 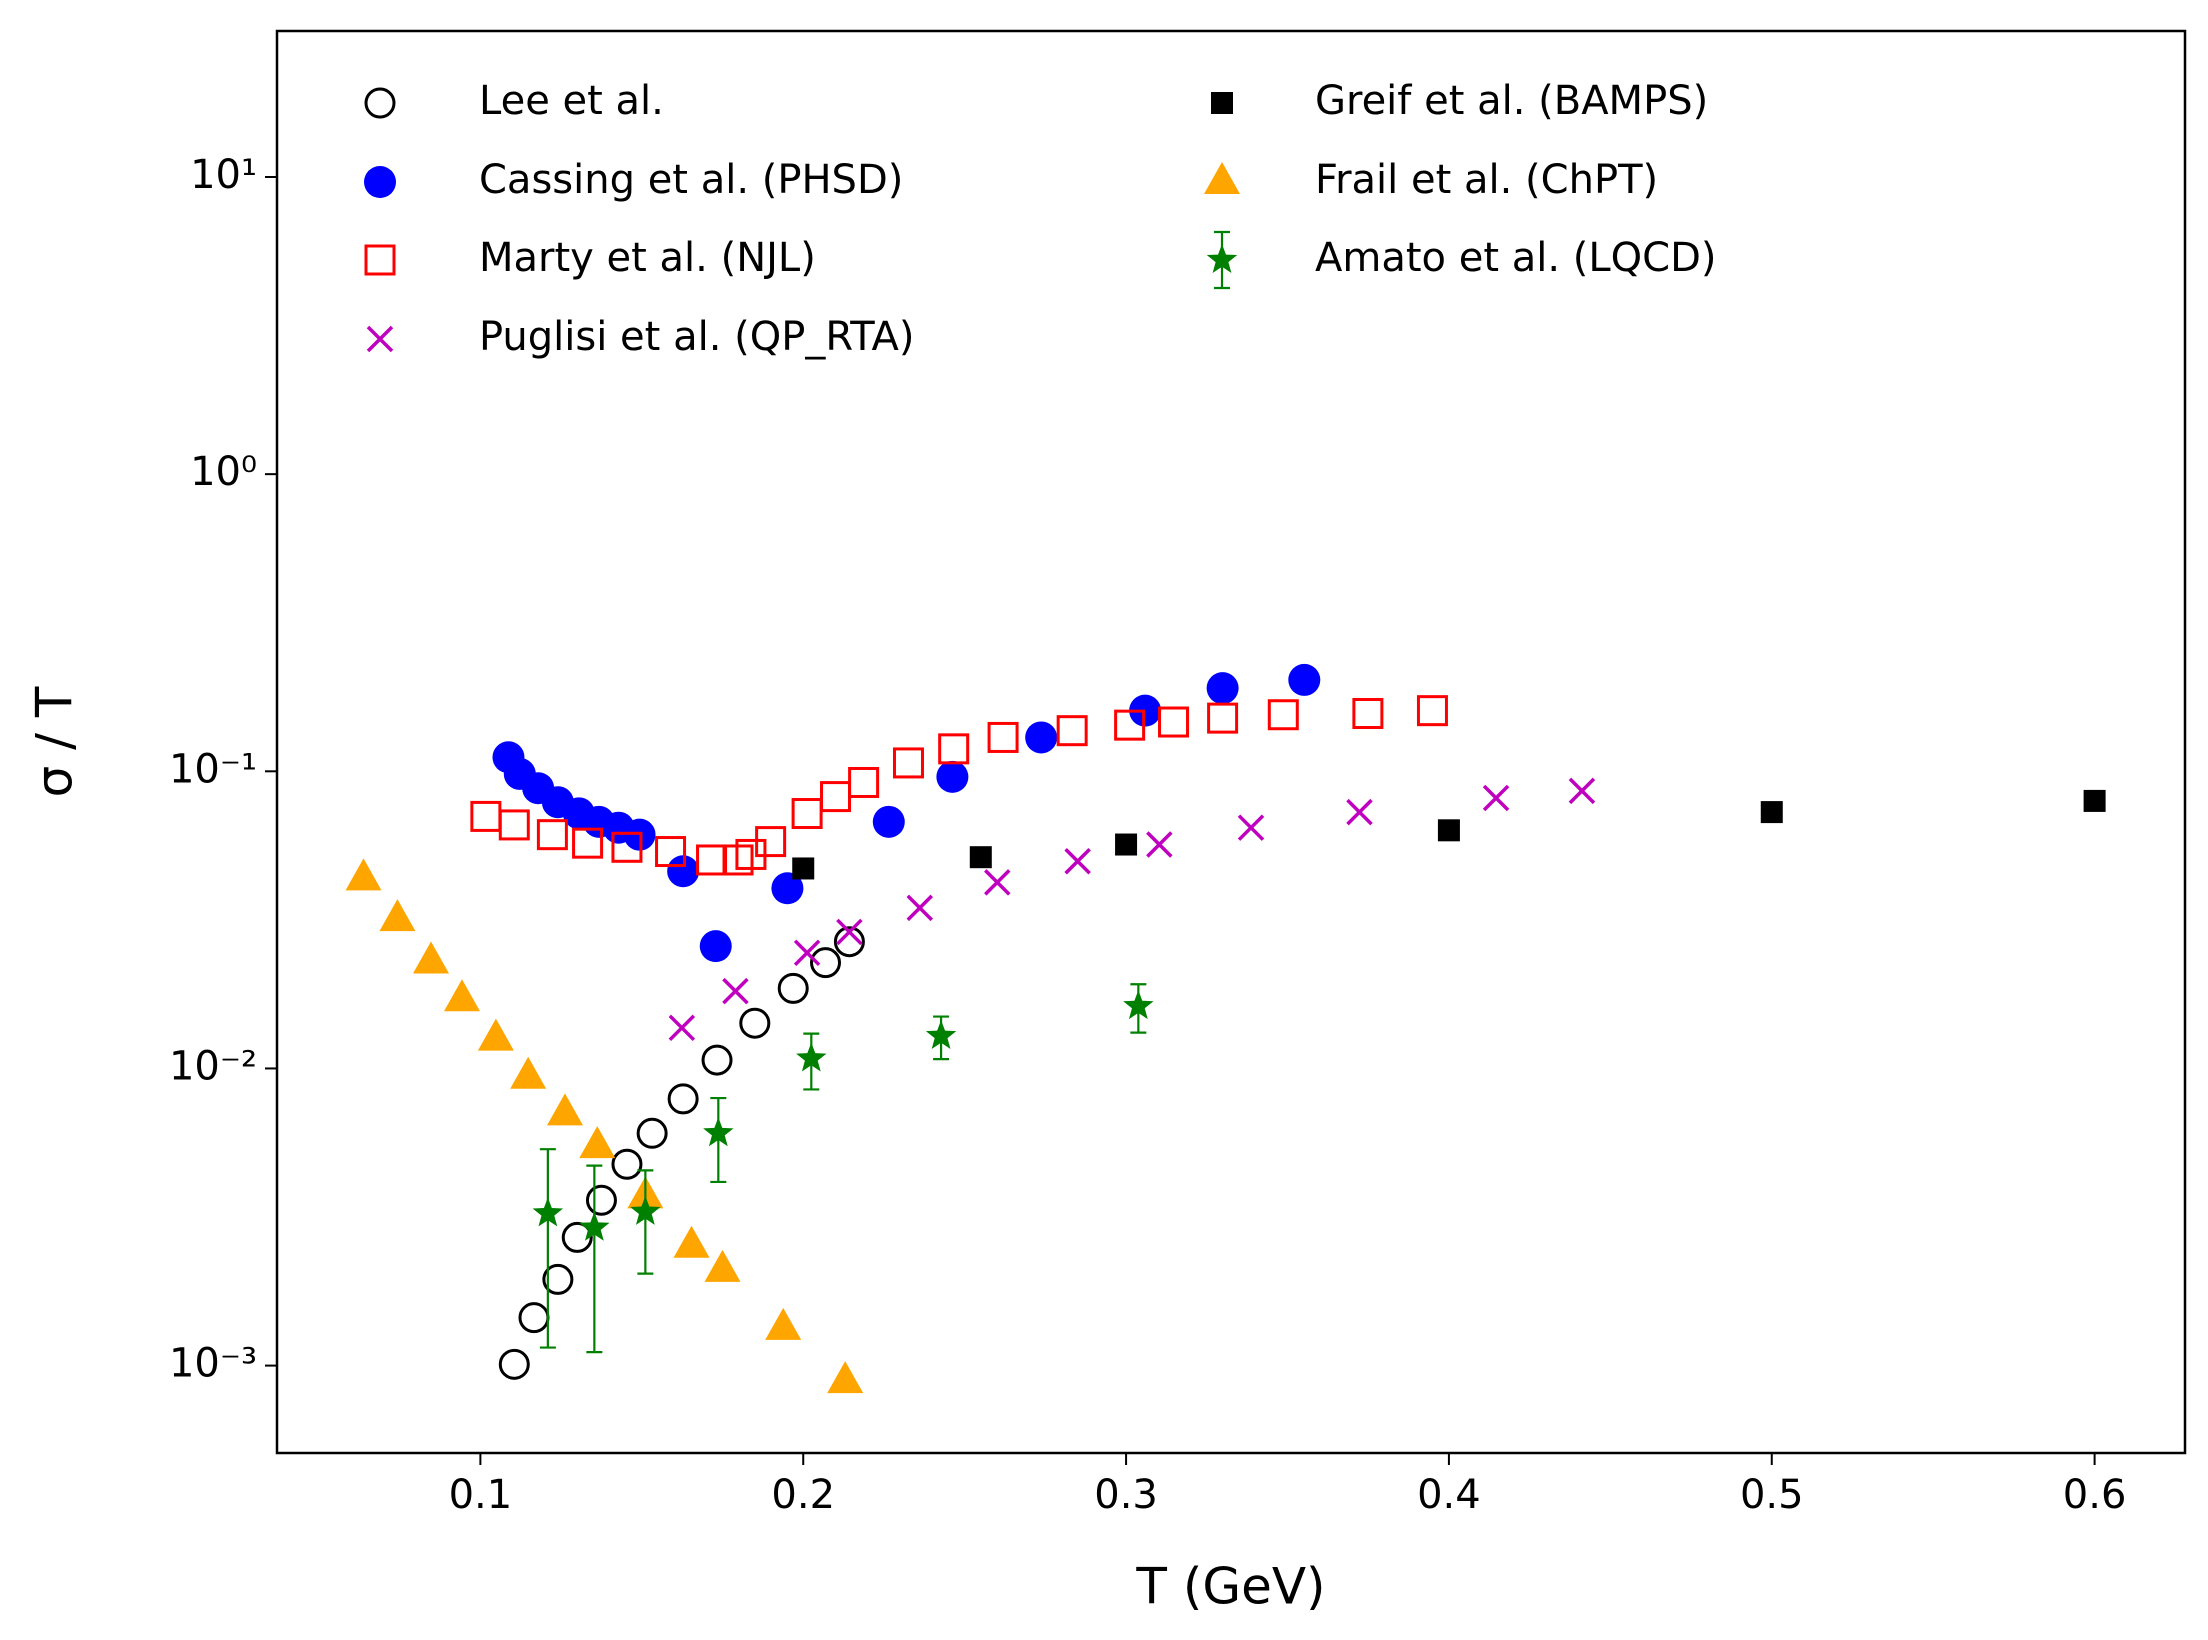 What do you see at coordinates (1230, 1587) in the screenshot?
I see `x-axis-label: T (GeV)` at bounding box center [1230, 1587].